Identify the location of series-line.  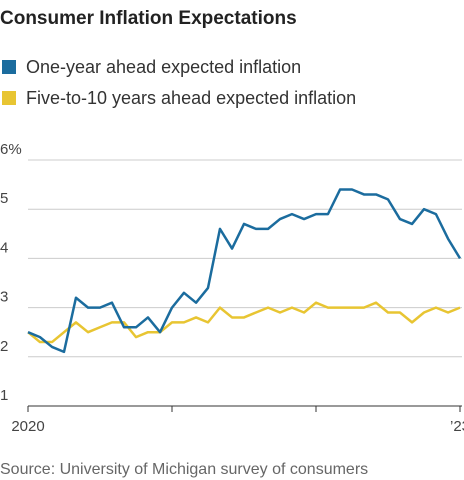
(244, 322).